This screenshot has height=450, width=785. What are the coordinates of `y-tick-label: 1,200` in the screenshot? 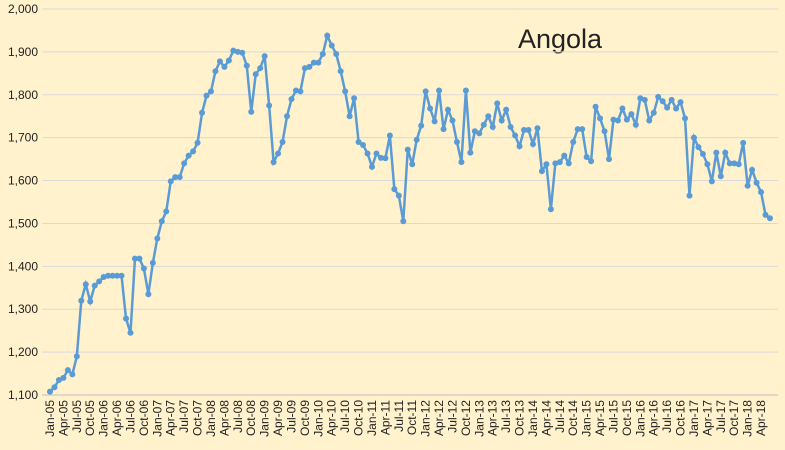 It's located at (23, 352).